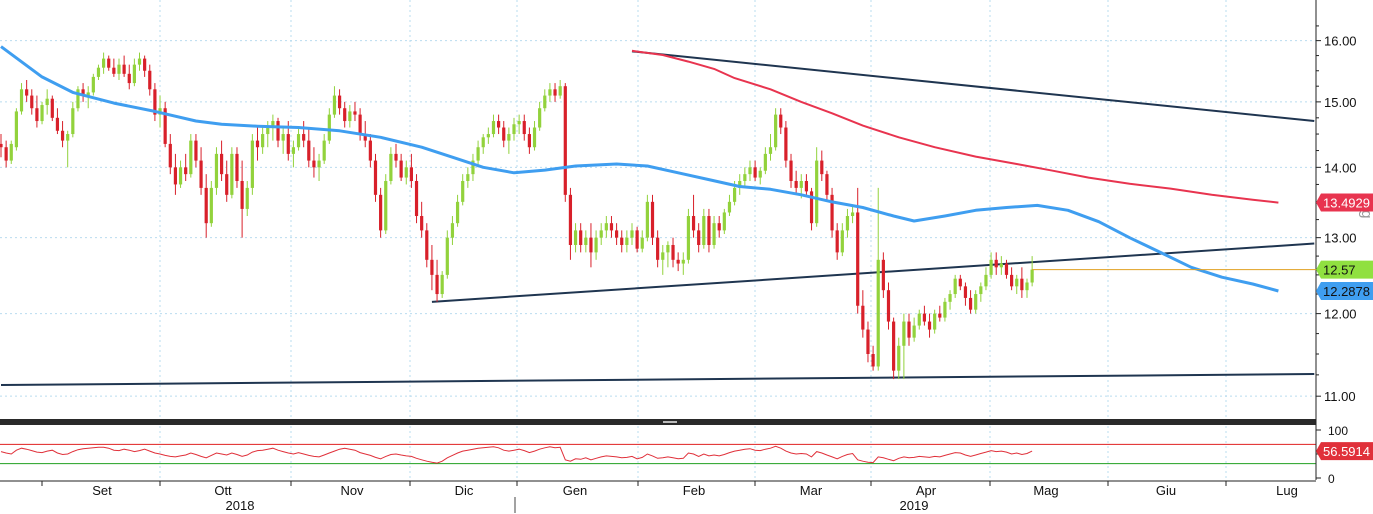 The width and height of the screenshot is (1373, 514). I want to click on ma-50-price-tag-background, so click(1344, 290).